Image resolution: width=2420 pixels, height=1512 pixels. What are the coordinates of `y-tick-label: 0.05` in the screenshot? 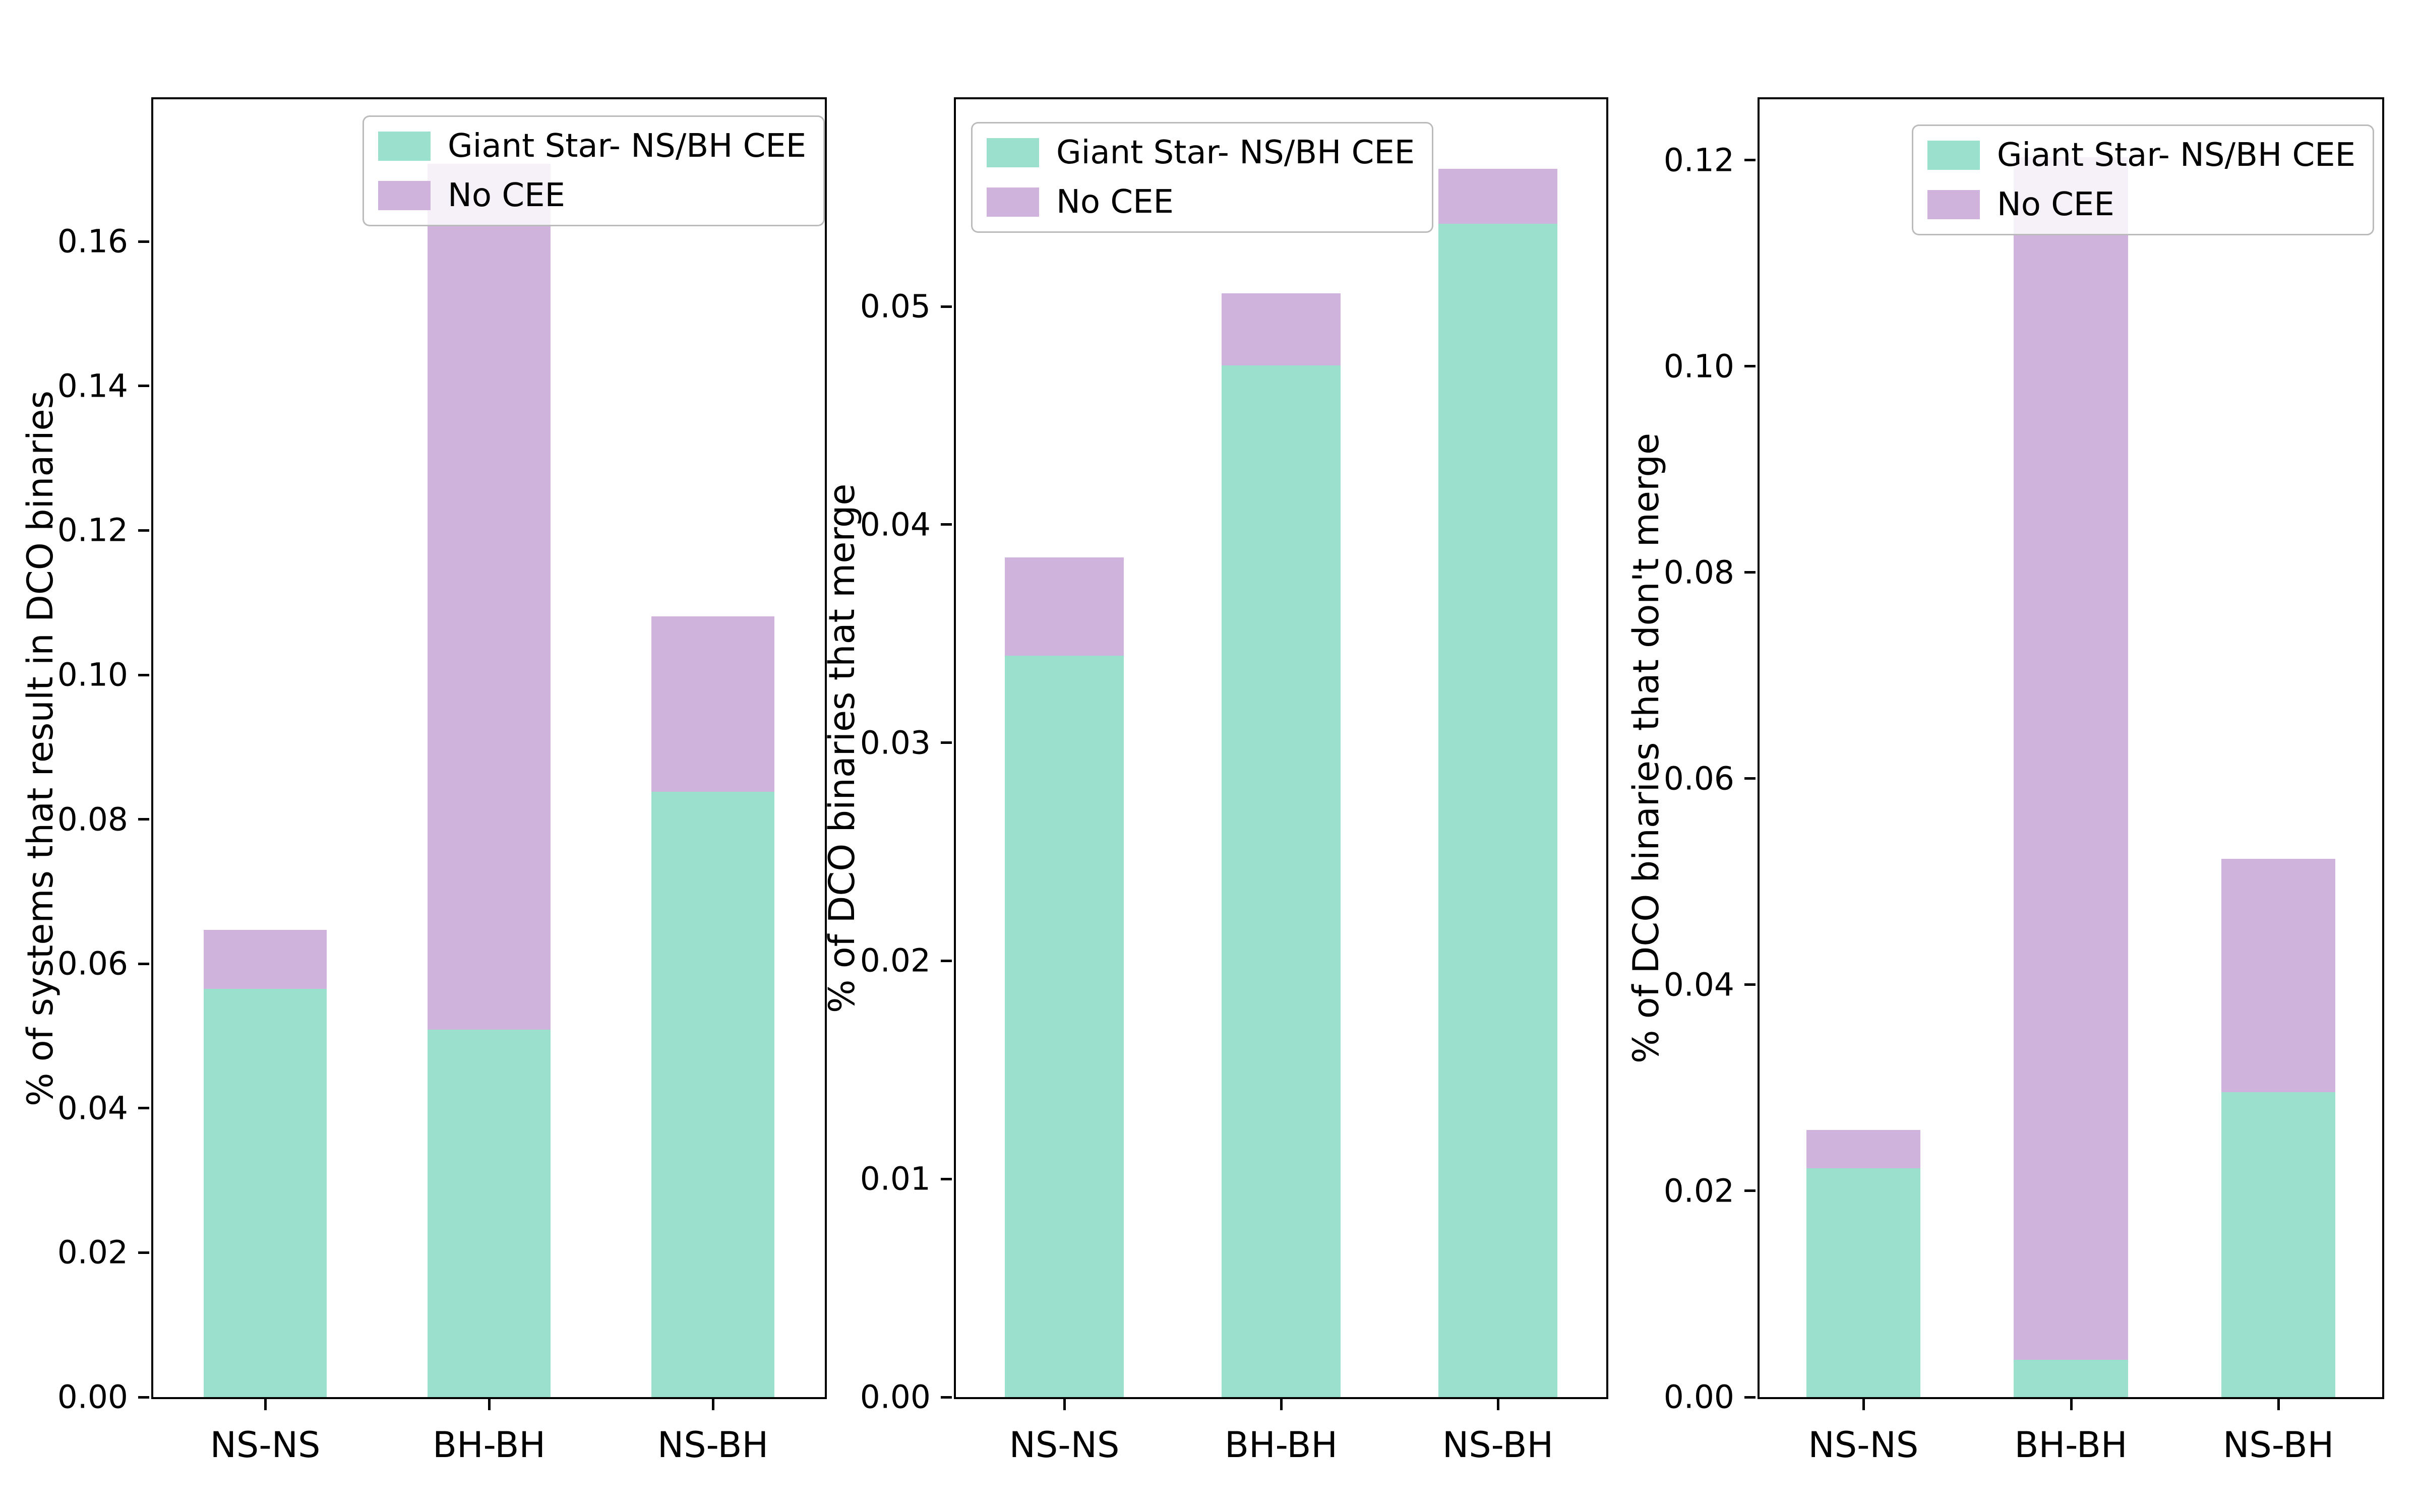 It's located at (895, 306).